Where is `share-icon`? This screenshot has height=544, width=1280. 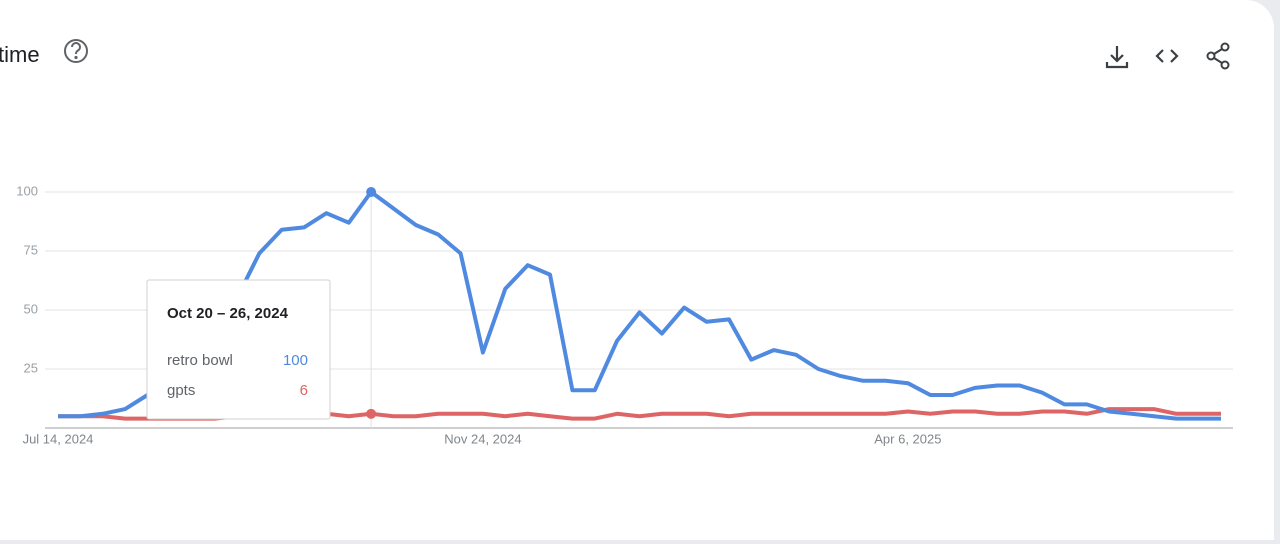 share-icon is located at coordinates (1218, 56).